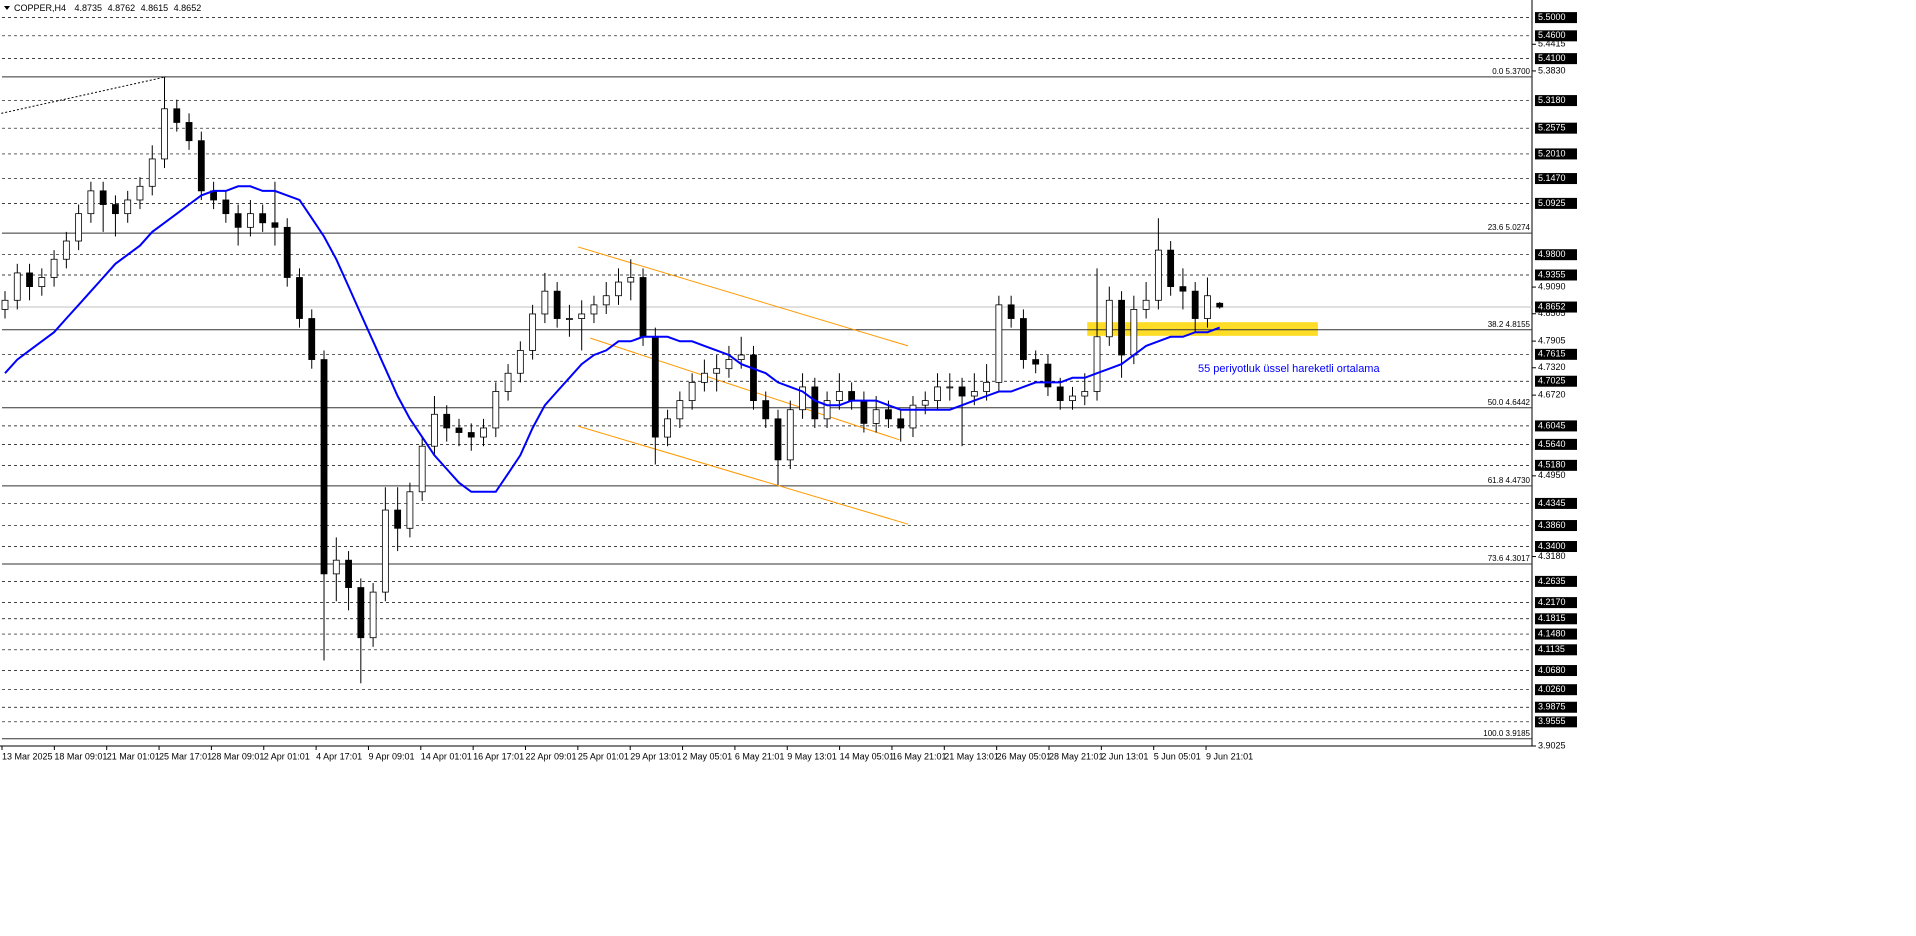 The width and height of the screenshot is (1916, 936). I want to click on level-label: 4.2635, so click(1552, 581).